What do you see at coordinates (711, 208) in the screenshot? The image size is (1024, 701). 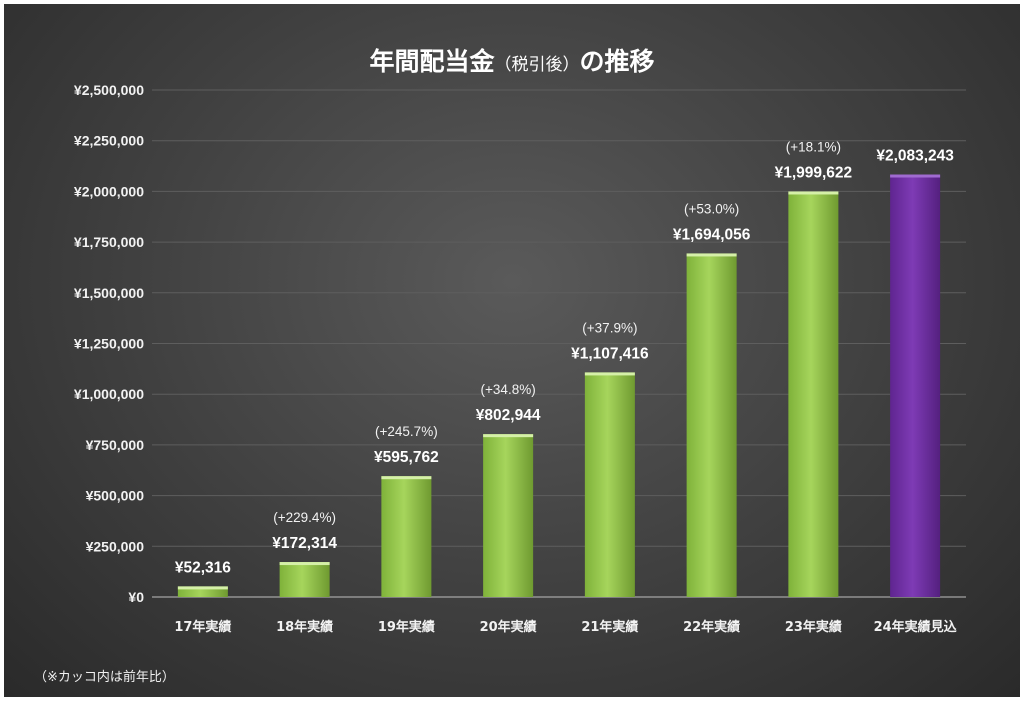 I see `growth-label: (+53.0%)` at bounding box center [711, 208].